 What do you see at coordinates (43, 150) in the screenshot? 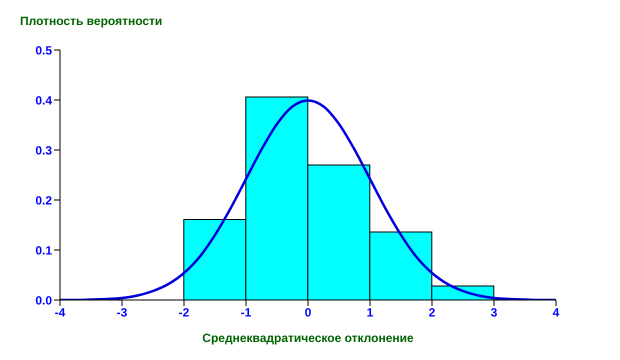
I see `y-tick-label: 0.3` at bounding box center [43, 150].